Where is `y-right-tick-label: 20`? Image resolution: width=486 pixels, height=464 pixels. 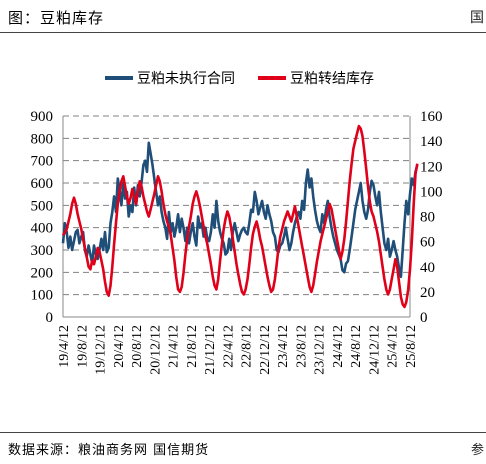
y-right-tick-label: 20 is located at coordinates (427, 293).